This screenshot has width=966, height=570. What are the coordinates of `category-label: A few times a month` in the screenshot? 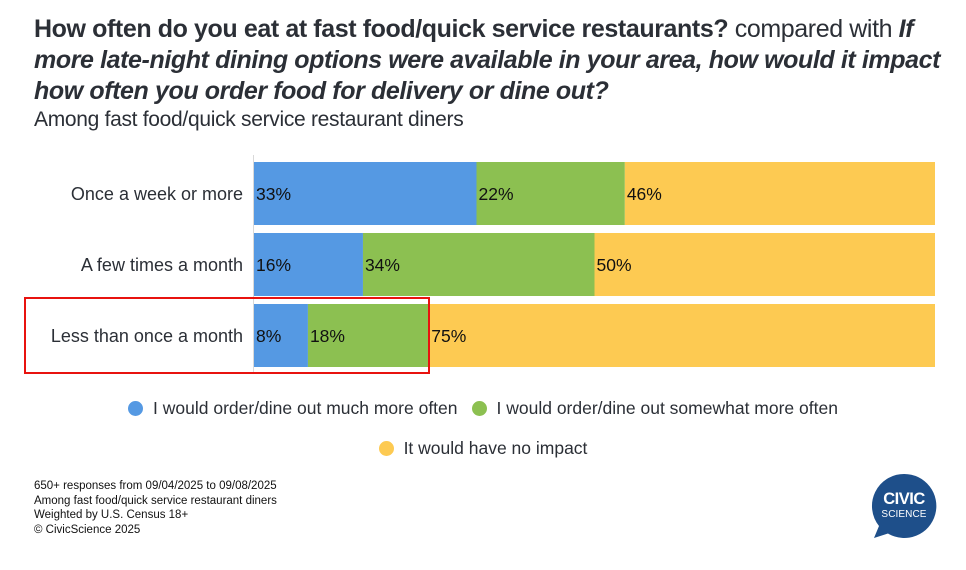 It's located at (162, 265).